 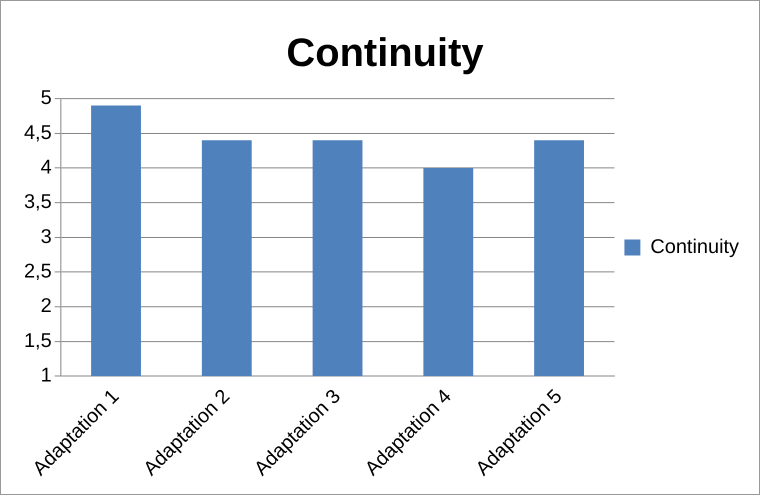 I want to click on y-tick-label: 4,5, so click(x=38, y=133).